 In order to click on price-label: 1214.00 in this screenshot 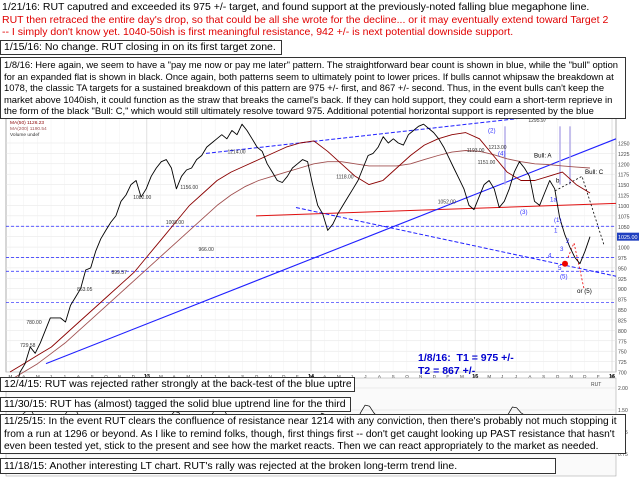, I will do `click(237, 152)`.